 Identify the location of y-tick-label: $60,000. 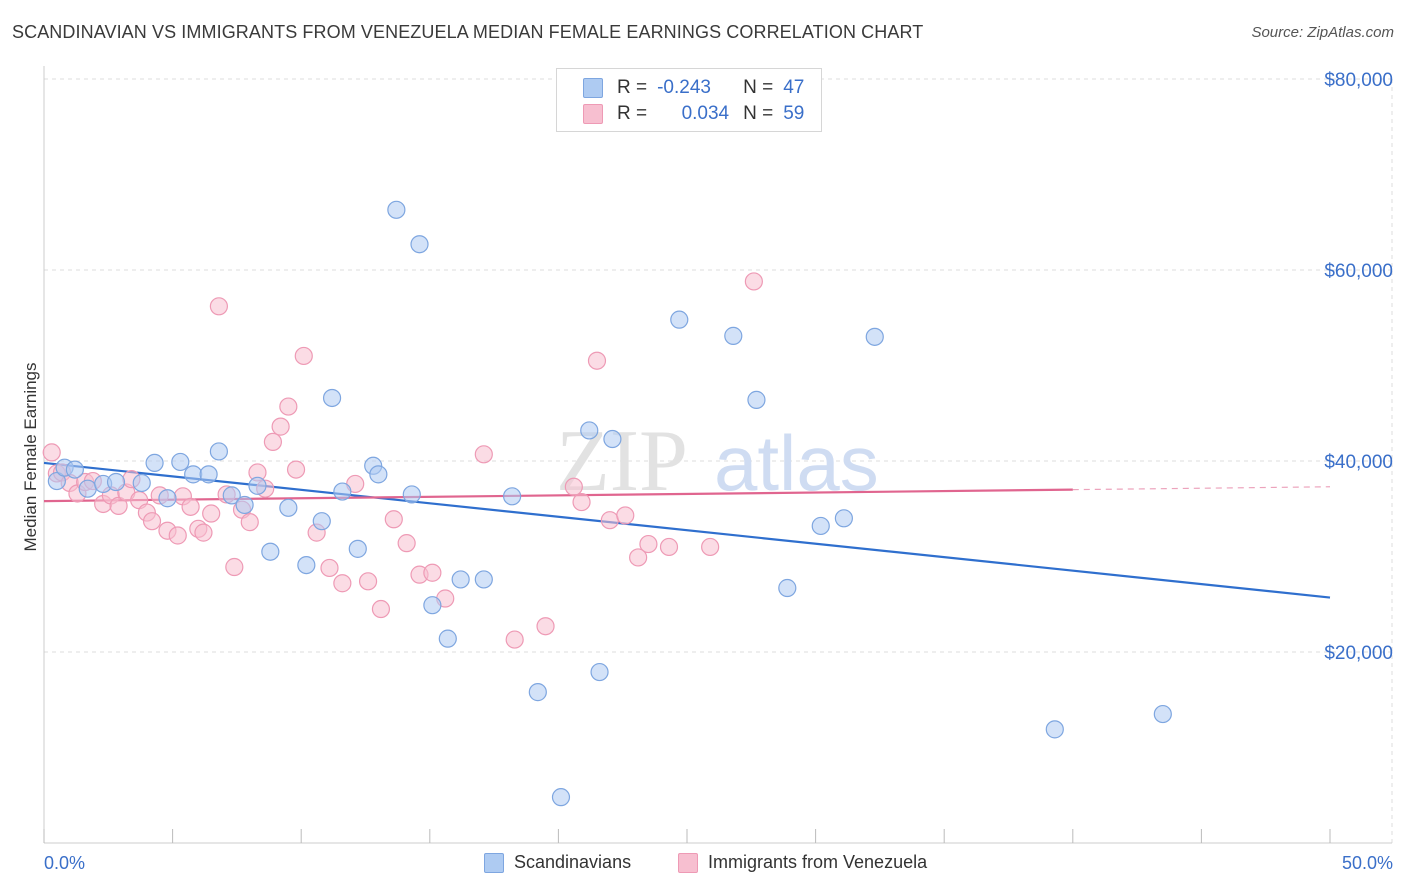
(1358, 271).